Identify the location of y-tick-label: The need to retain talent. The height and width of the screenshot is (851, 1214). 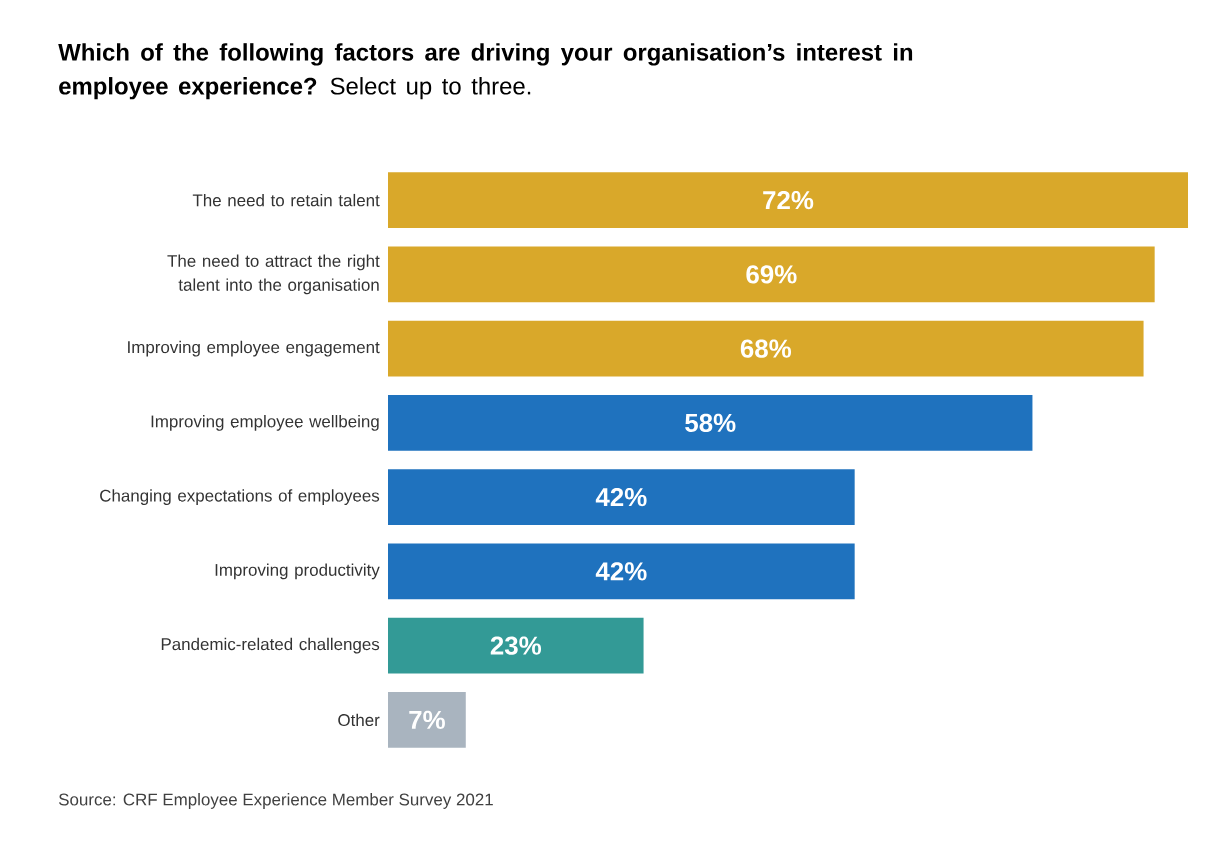
(286, 200).